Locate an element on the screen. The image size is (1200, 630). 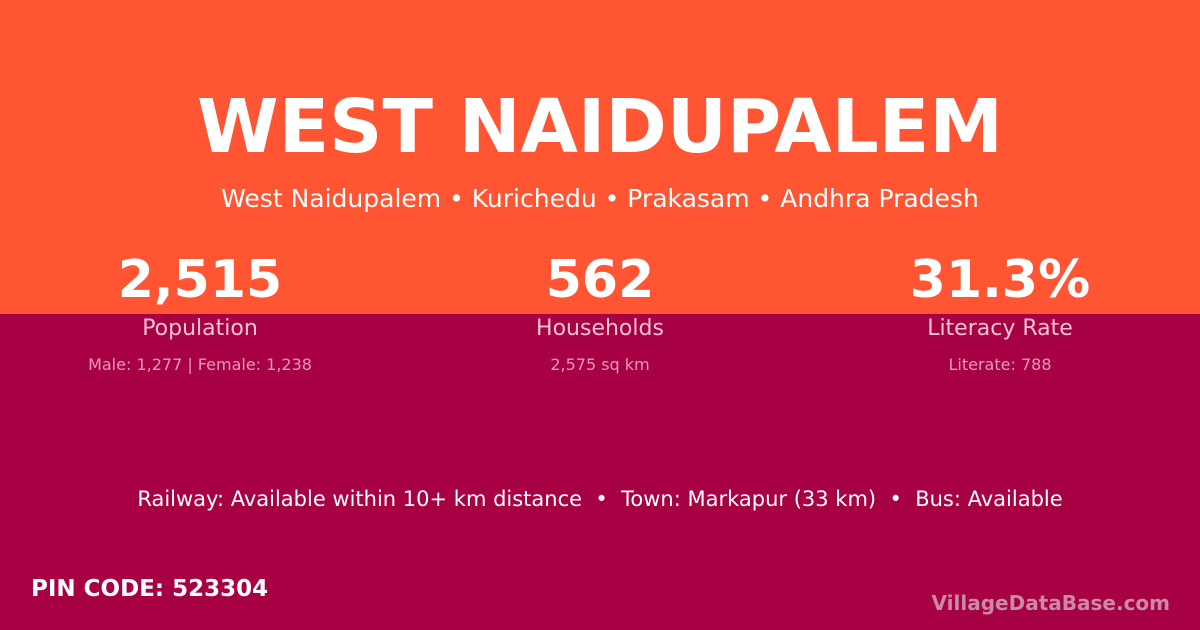
population-detail: Male: 1,277 | Female: 1,238 is located at coordinates (200, 364).